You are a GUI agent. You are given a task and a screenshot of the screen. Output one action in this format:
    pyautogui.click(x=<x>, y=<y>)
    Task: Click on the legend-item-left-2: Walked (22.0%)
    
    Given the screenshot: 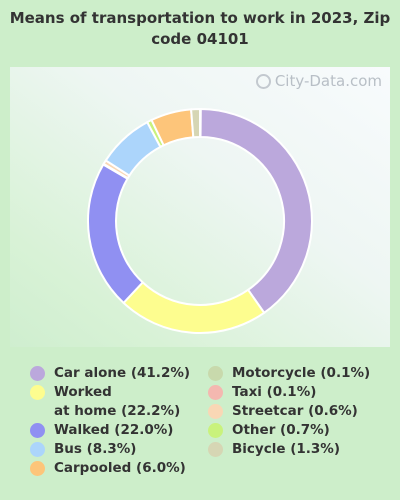 What is the action you would take?
    pyautogui.click(x=110, y=430)
    